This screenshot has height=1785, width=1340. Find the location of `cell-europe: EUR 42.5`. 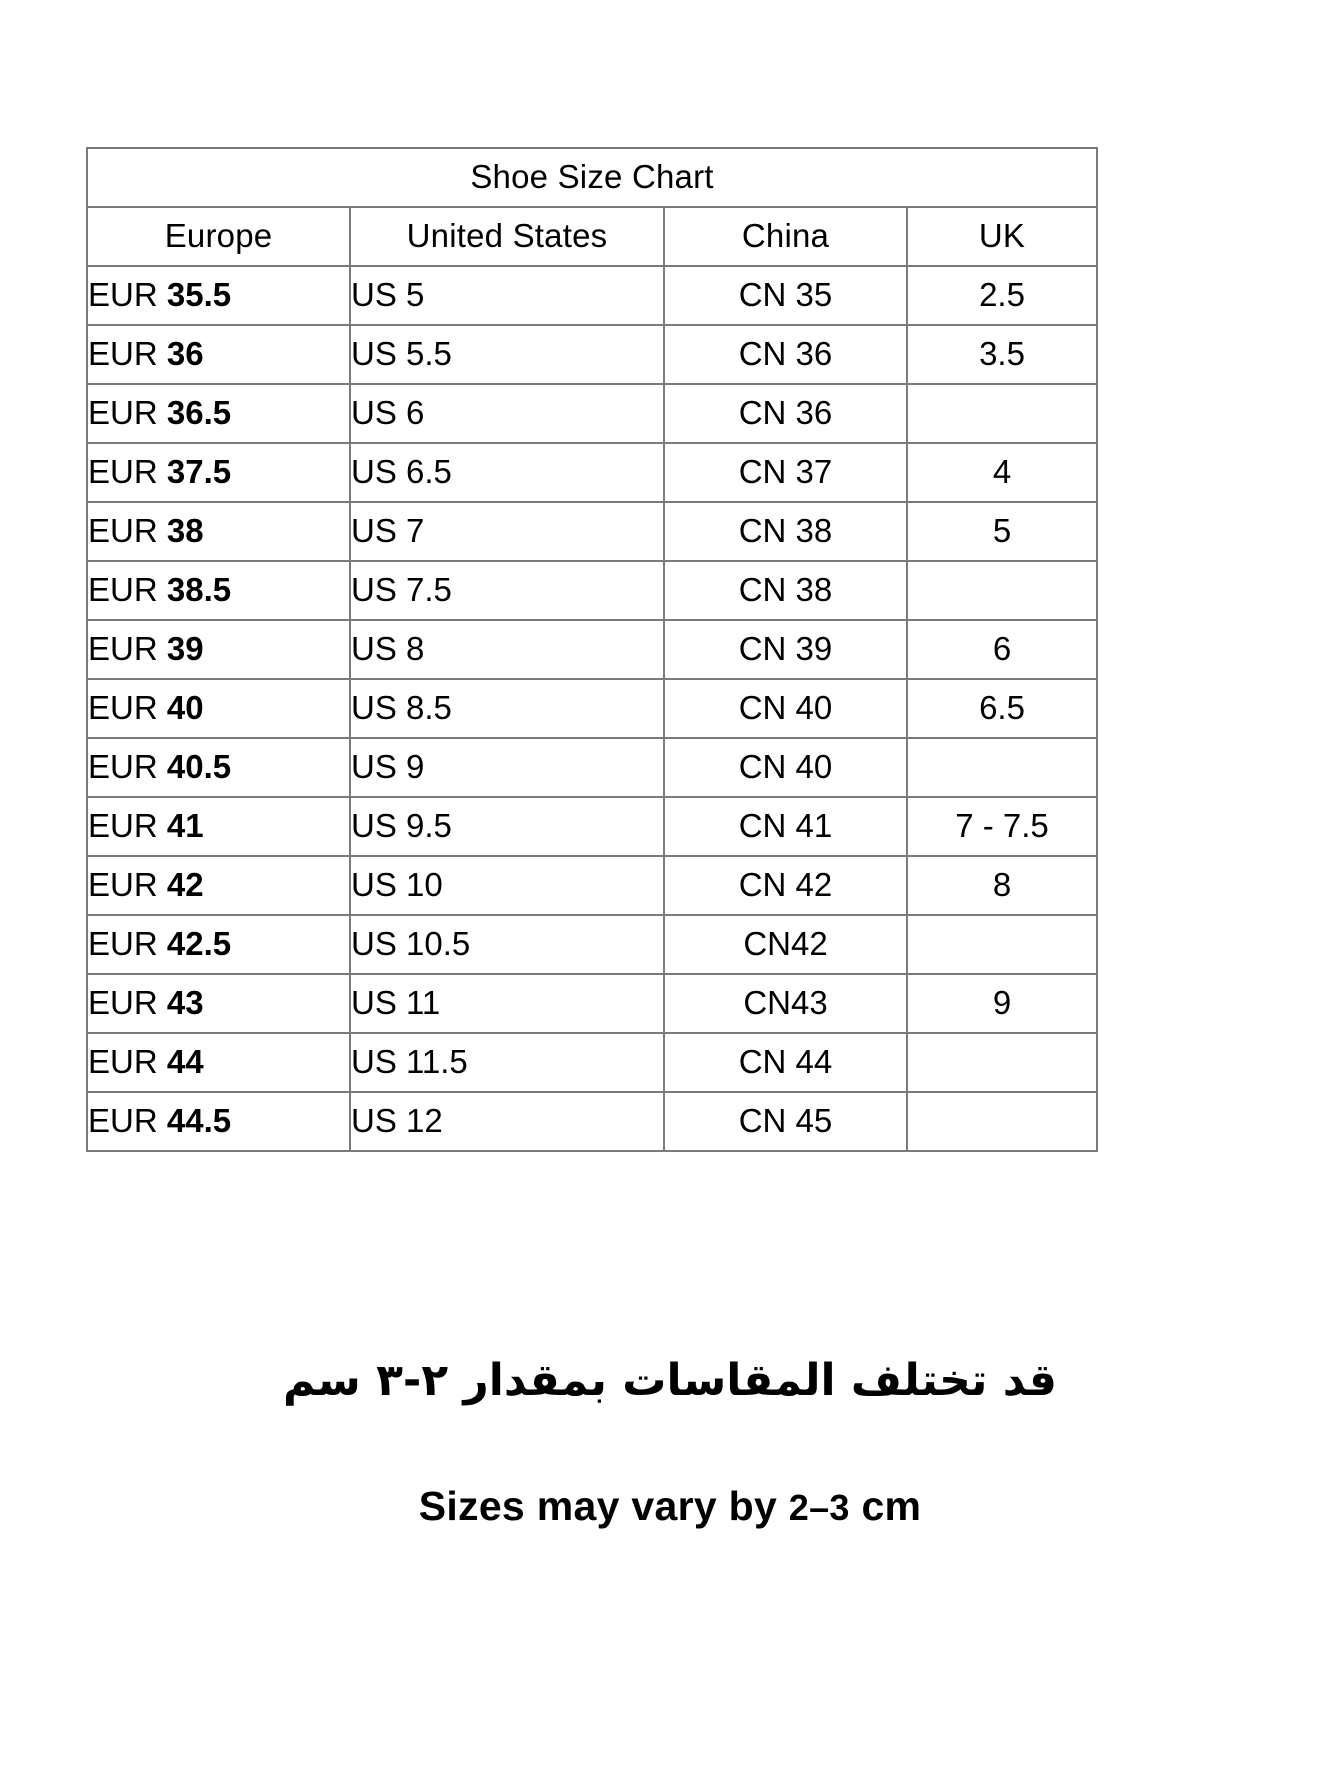

cell-europe: EUR 42.5 is located at coordinates (218, 944).